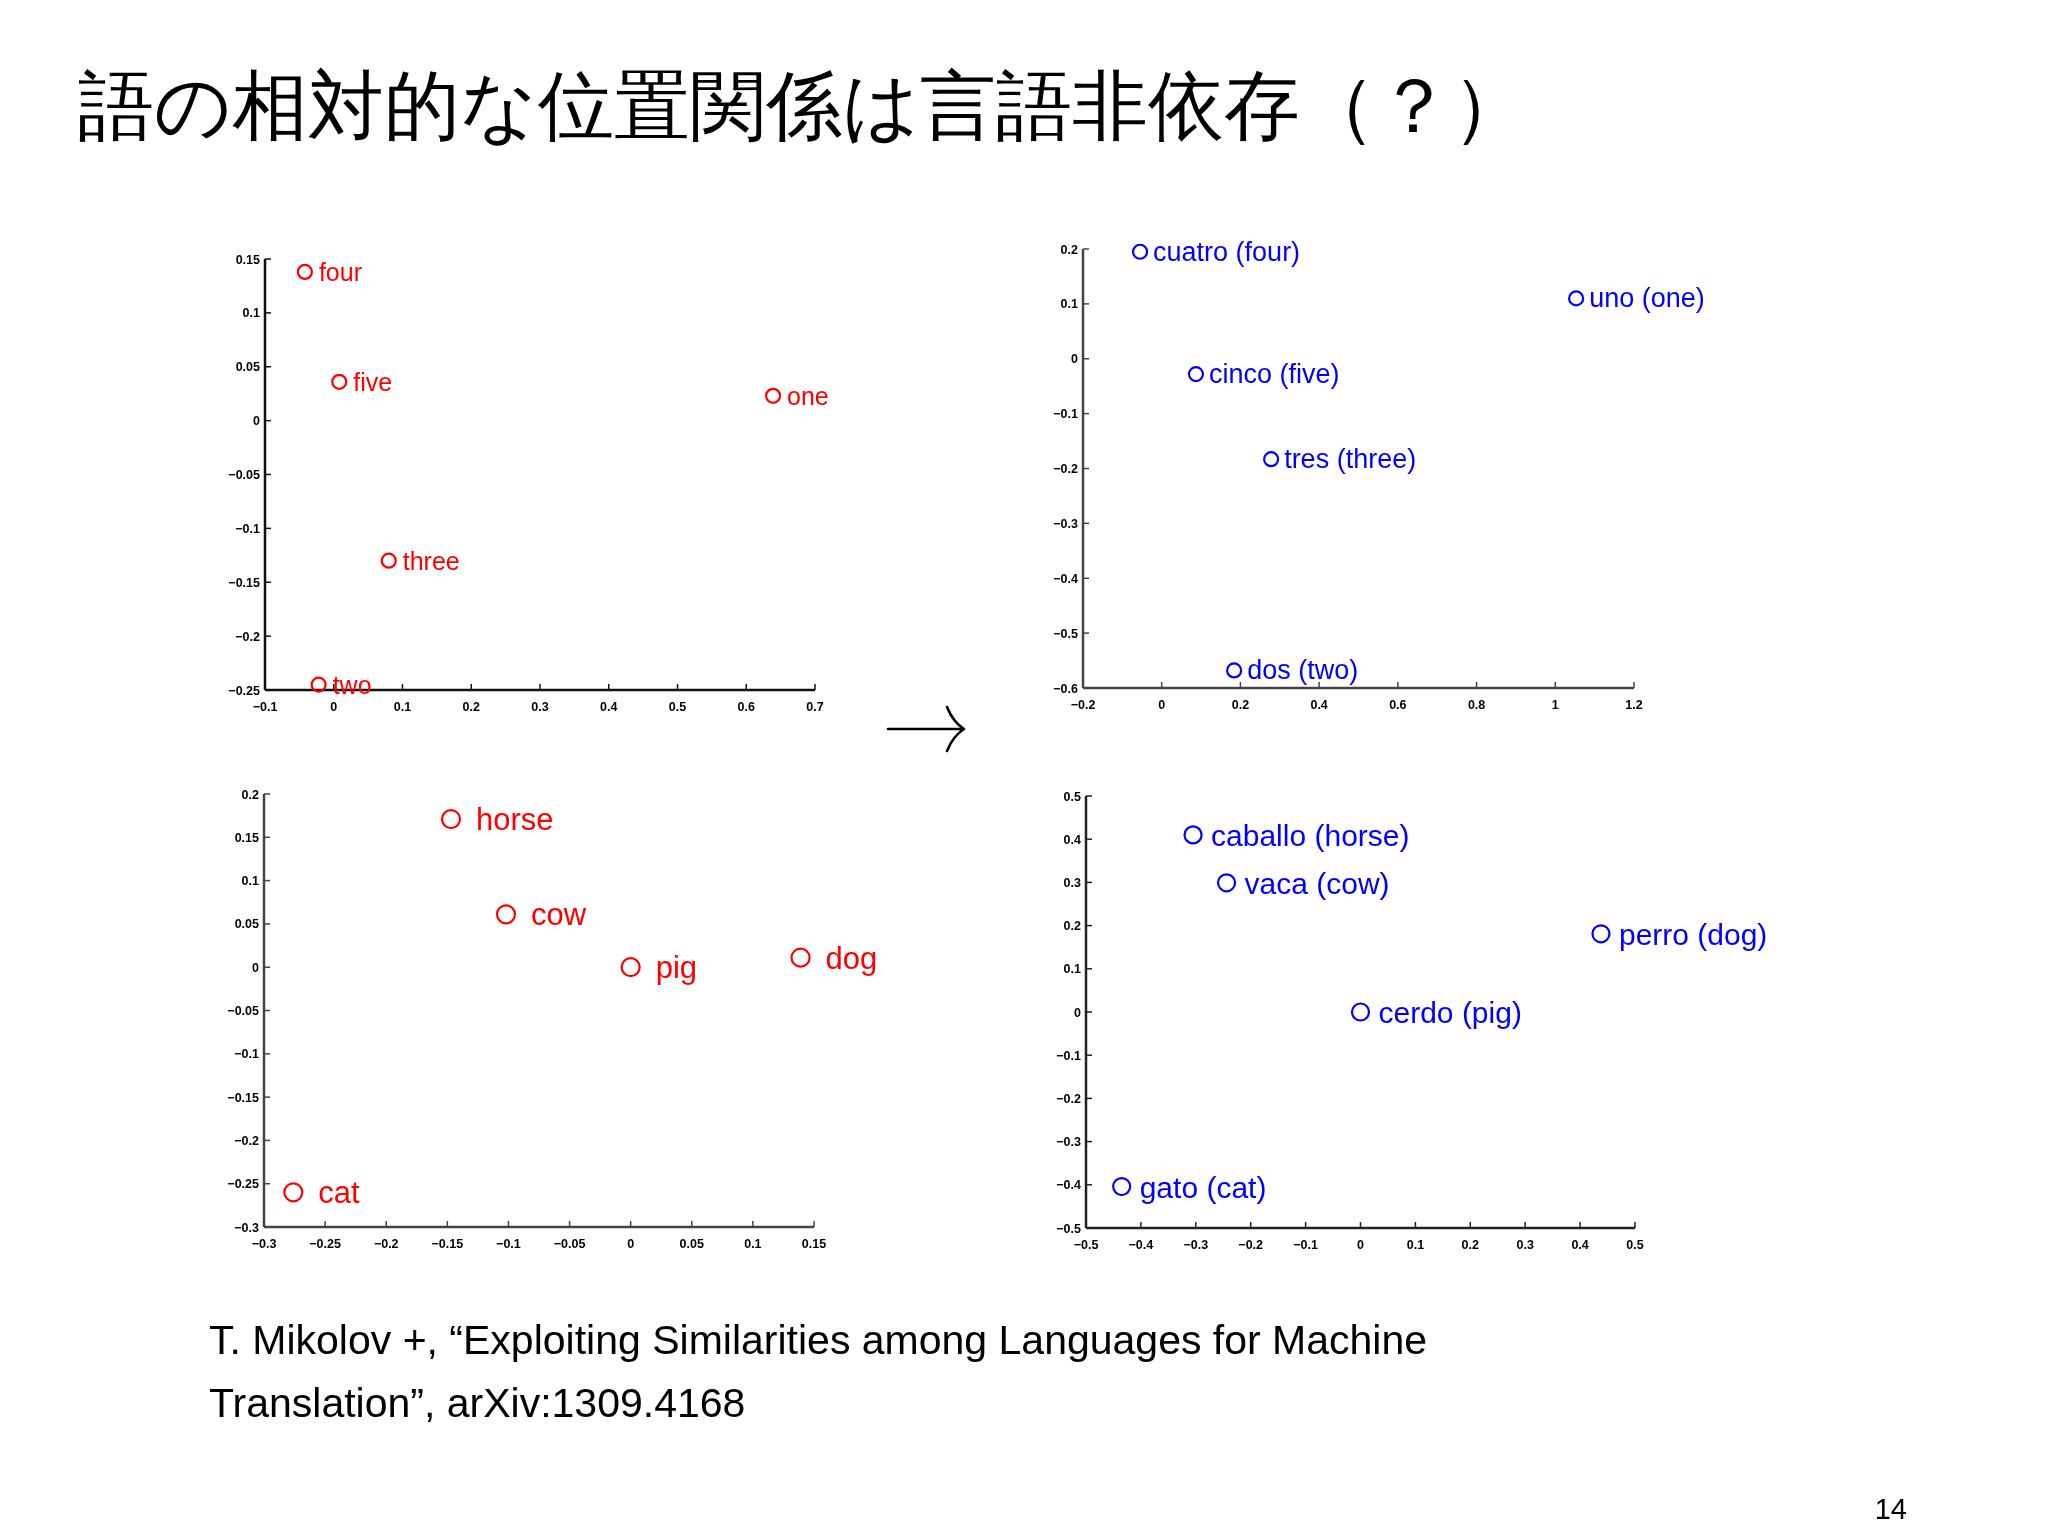 This screenshot has height=1536, width=2048. What do you see at coordinates (1317, 883) in the screenshot?
I see `annotation: vaca (cow)` at bounding box center [1317, 883].